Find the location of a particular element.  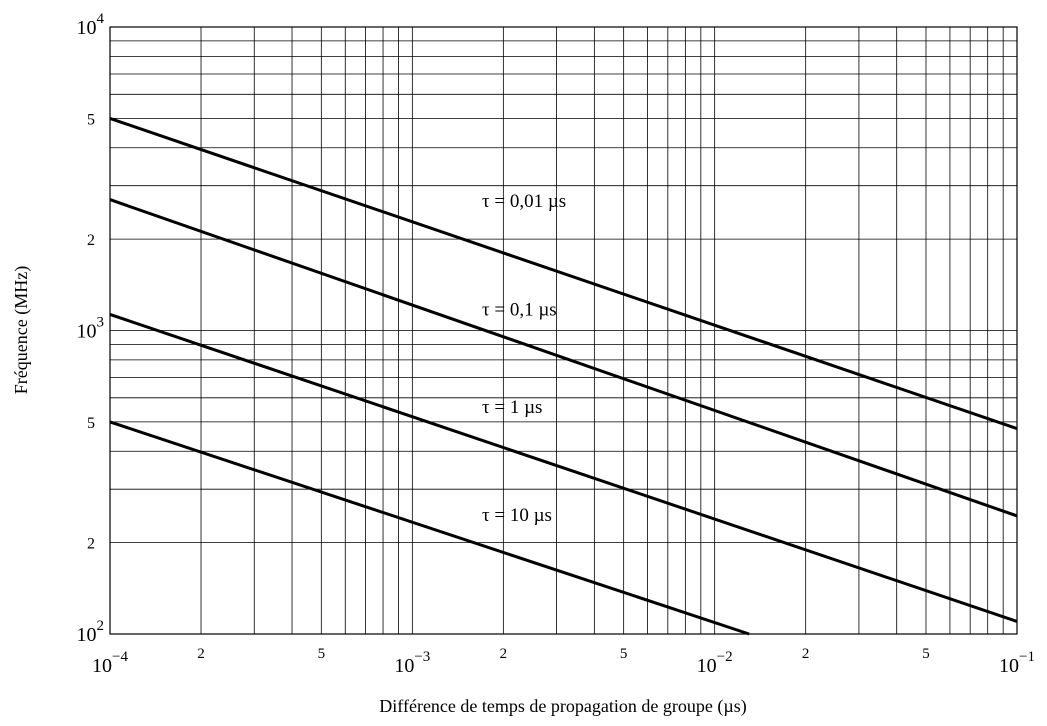

x-major-tick-label: 10⁻² is located at coordinates (715, 663).